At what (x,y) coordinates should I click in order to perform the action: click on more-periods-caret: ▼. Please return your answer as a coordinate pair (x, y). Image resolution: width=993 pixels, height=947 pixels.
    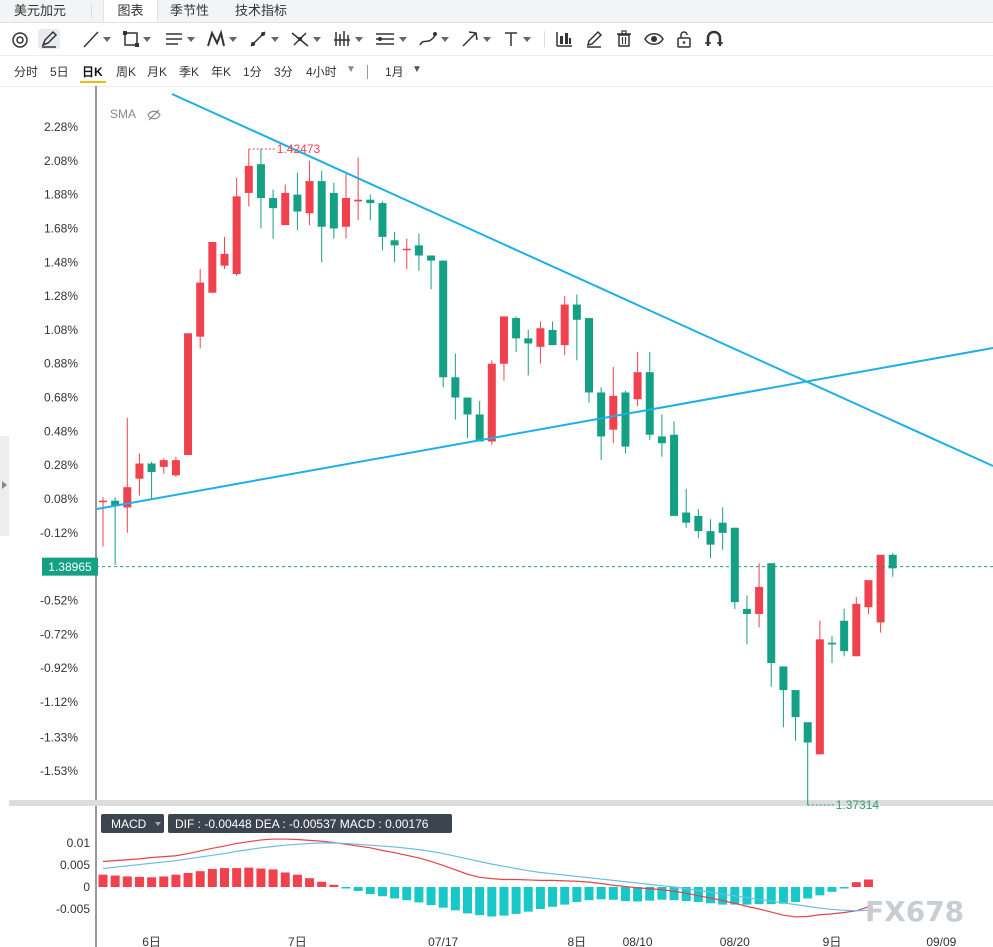
    Looking at the image, I should click on (351, 69).